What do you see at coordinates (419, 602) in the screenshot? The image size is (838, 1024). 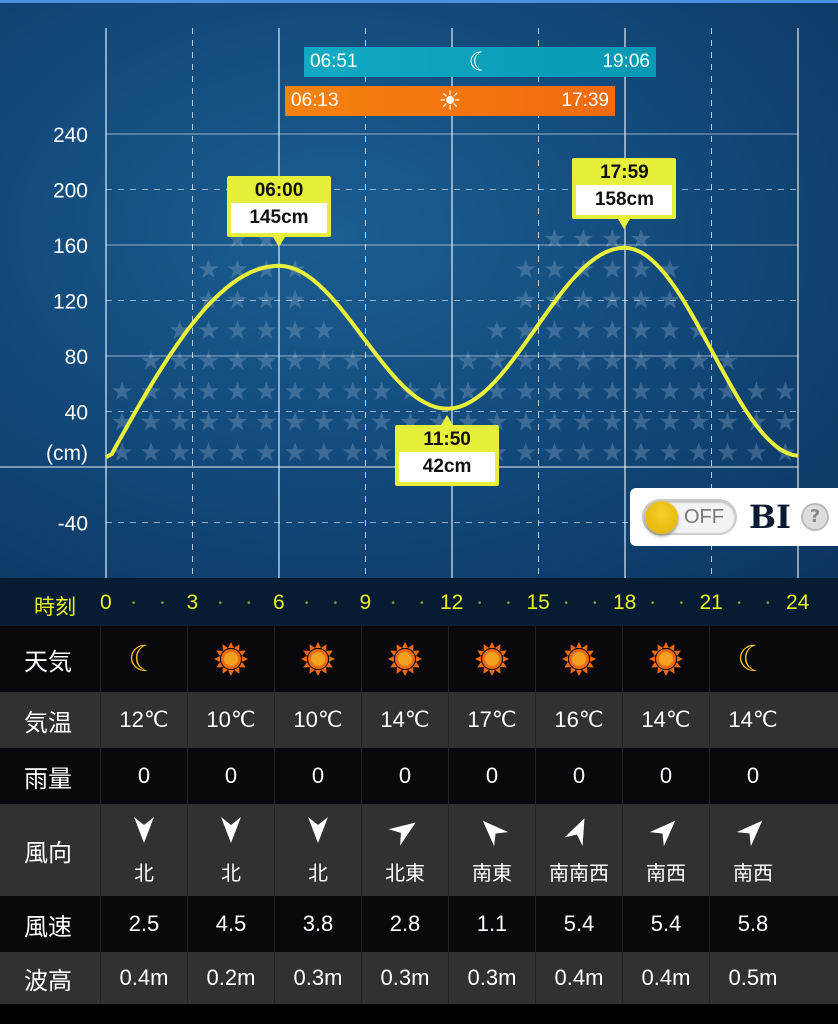 I see `time-axis: 時刻 0 • • 3 • • 6 • • 9 • • 12 • • 15 • • 18 • • 21 • • 24` at bounding box center [419, 602].